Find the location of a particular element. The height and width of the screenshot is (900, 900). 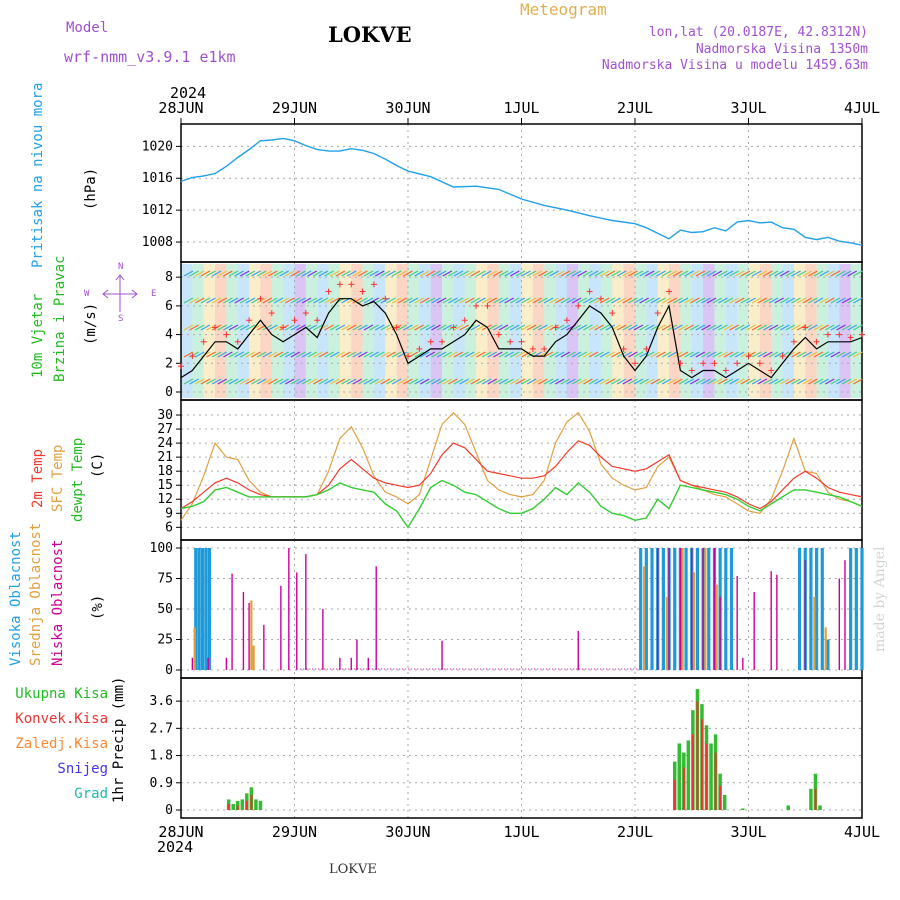

compass-north: N is located at coordinates (121, 267).